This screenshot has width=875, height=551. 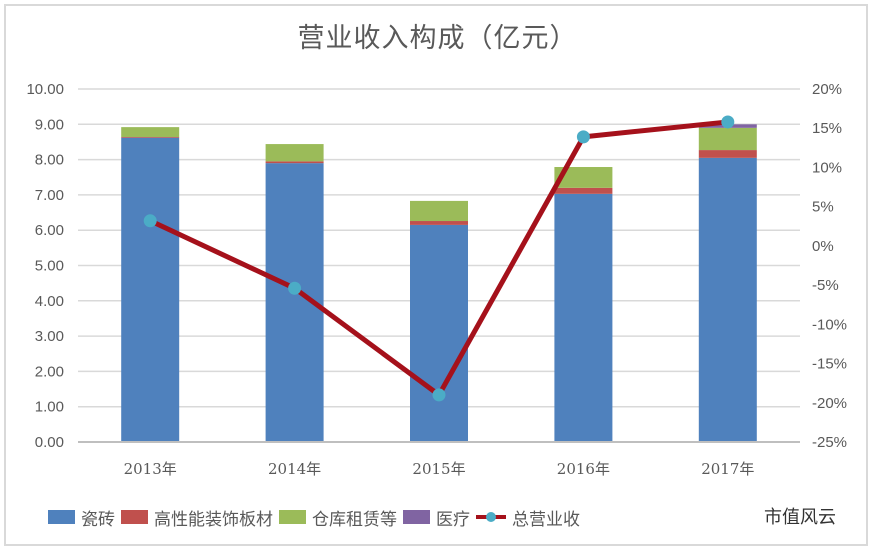 What do you see at coordinates (49, 407) in the screenshot?
I see `y-axis-tick: 1.00` at bounding box center [49, 407].